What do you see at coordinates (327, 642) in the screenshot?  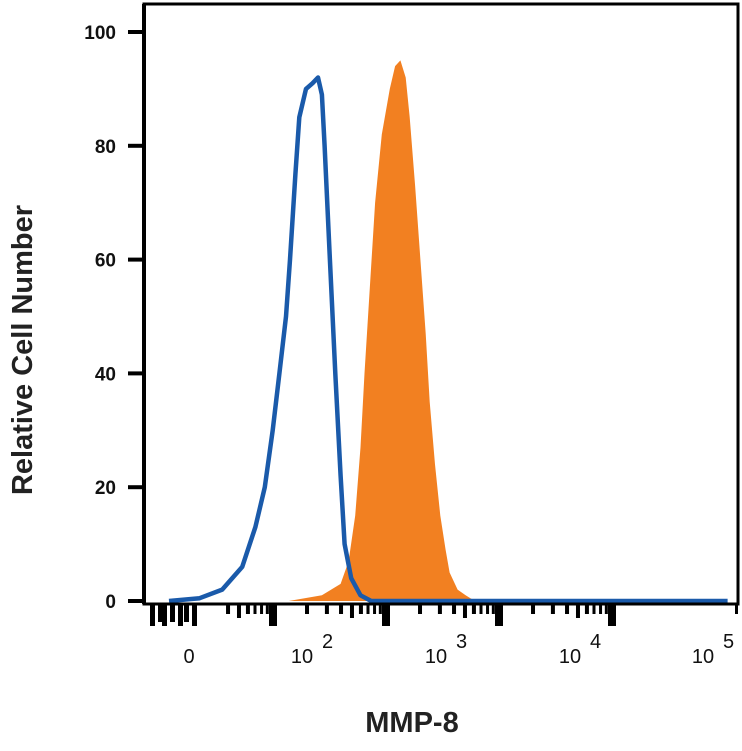 I see `x-tick-exponent: 2` at bounding box center [327, 642].